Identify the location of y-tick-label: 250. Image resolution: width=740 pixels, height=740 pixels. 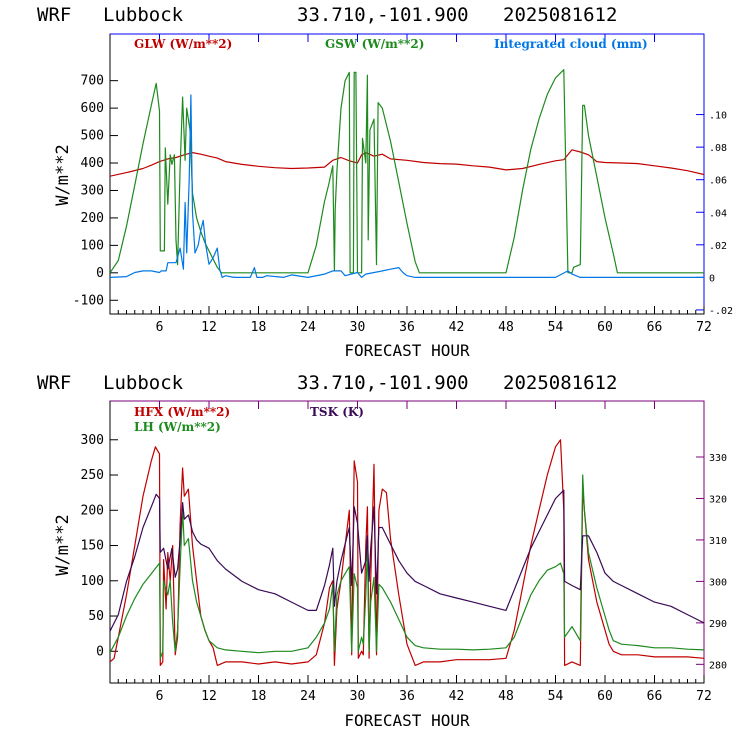
(92, 475).